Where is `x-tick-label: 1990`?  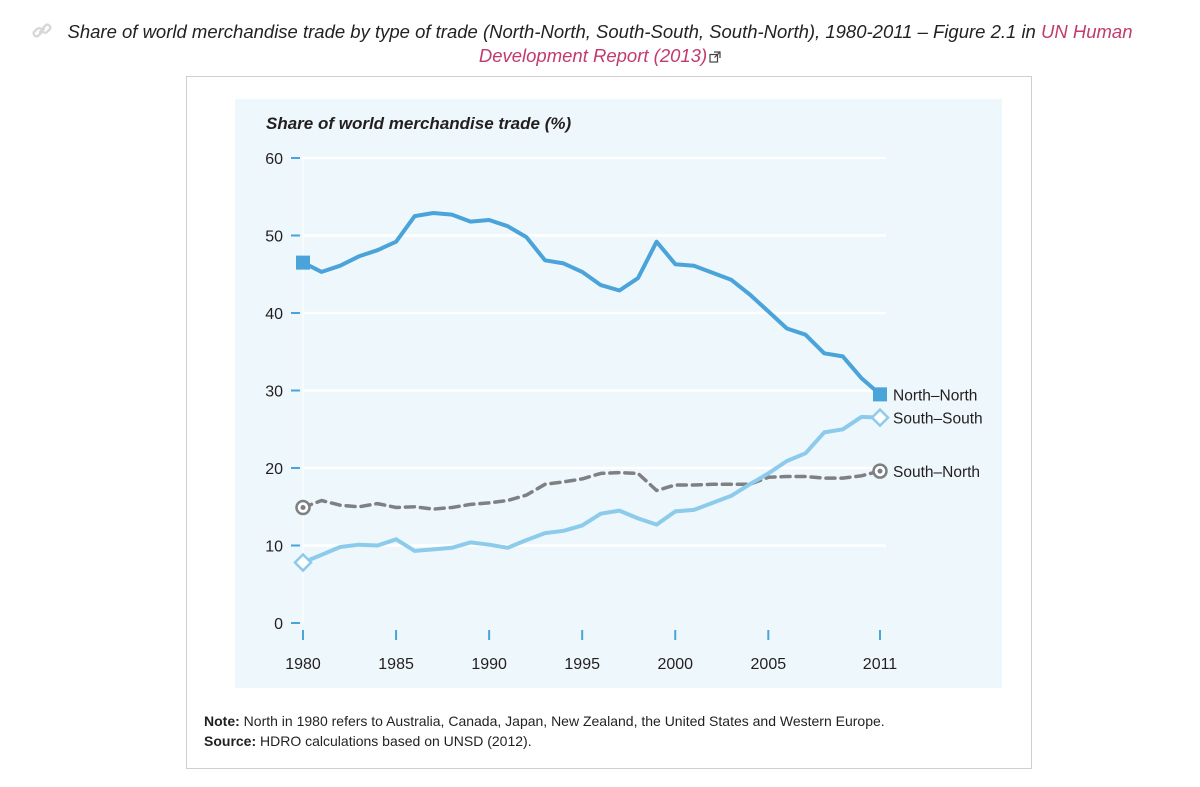
x-tick-label: 1990 is located at coordinates (489, 664).